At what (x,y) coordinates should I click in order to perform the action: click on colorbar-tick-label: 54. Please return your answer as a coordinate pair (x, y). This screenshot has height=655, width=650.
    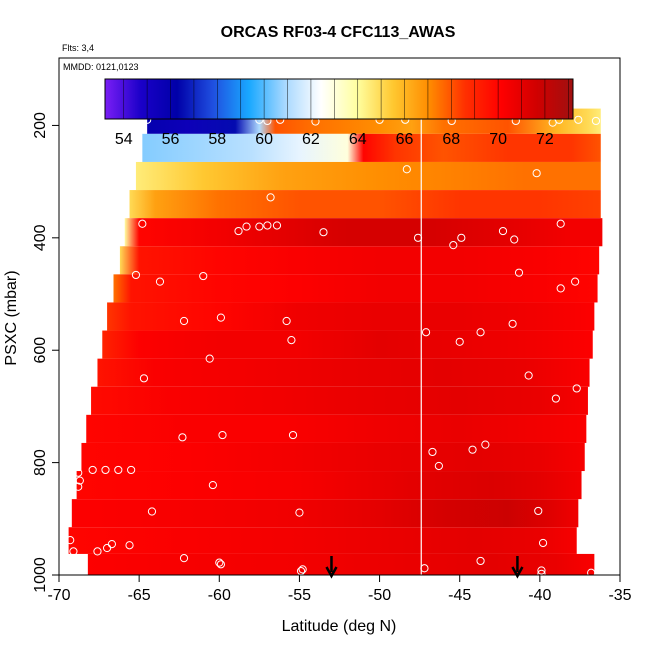
    Looking at the image, I should click on (124, 139).